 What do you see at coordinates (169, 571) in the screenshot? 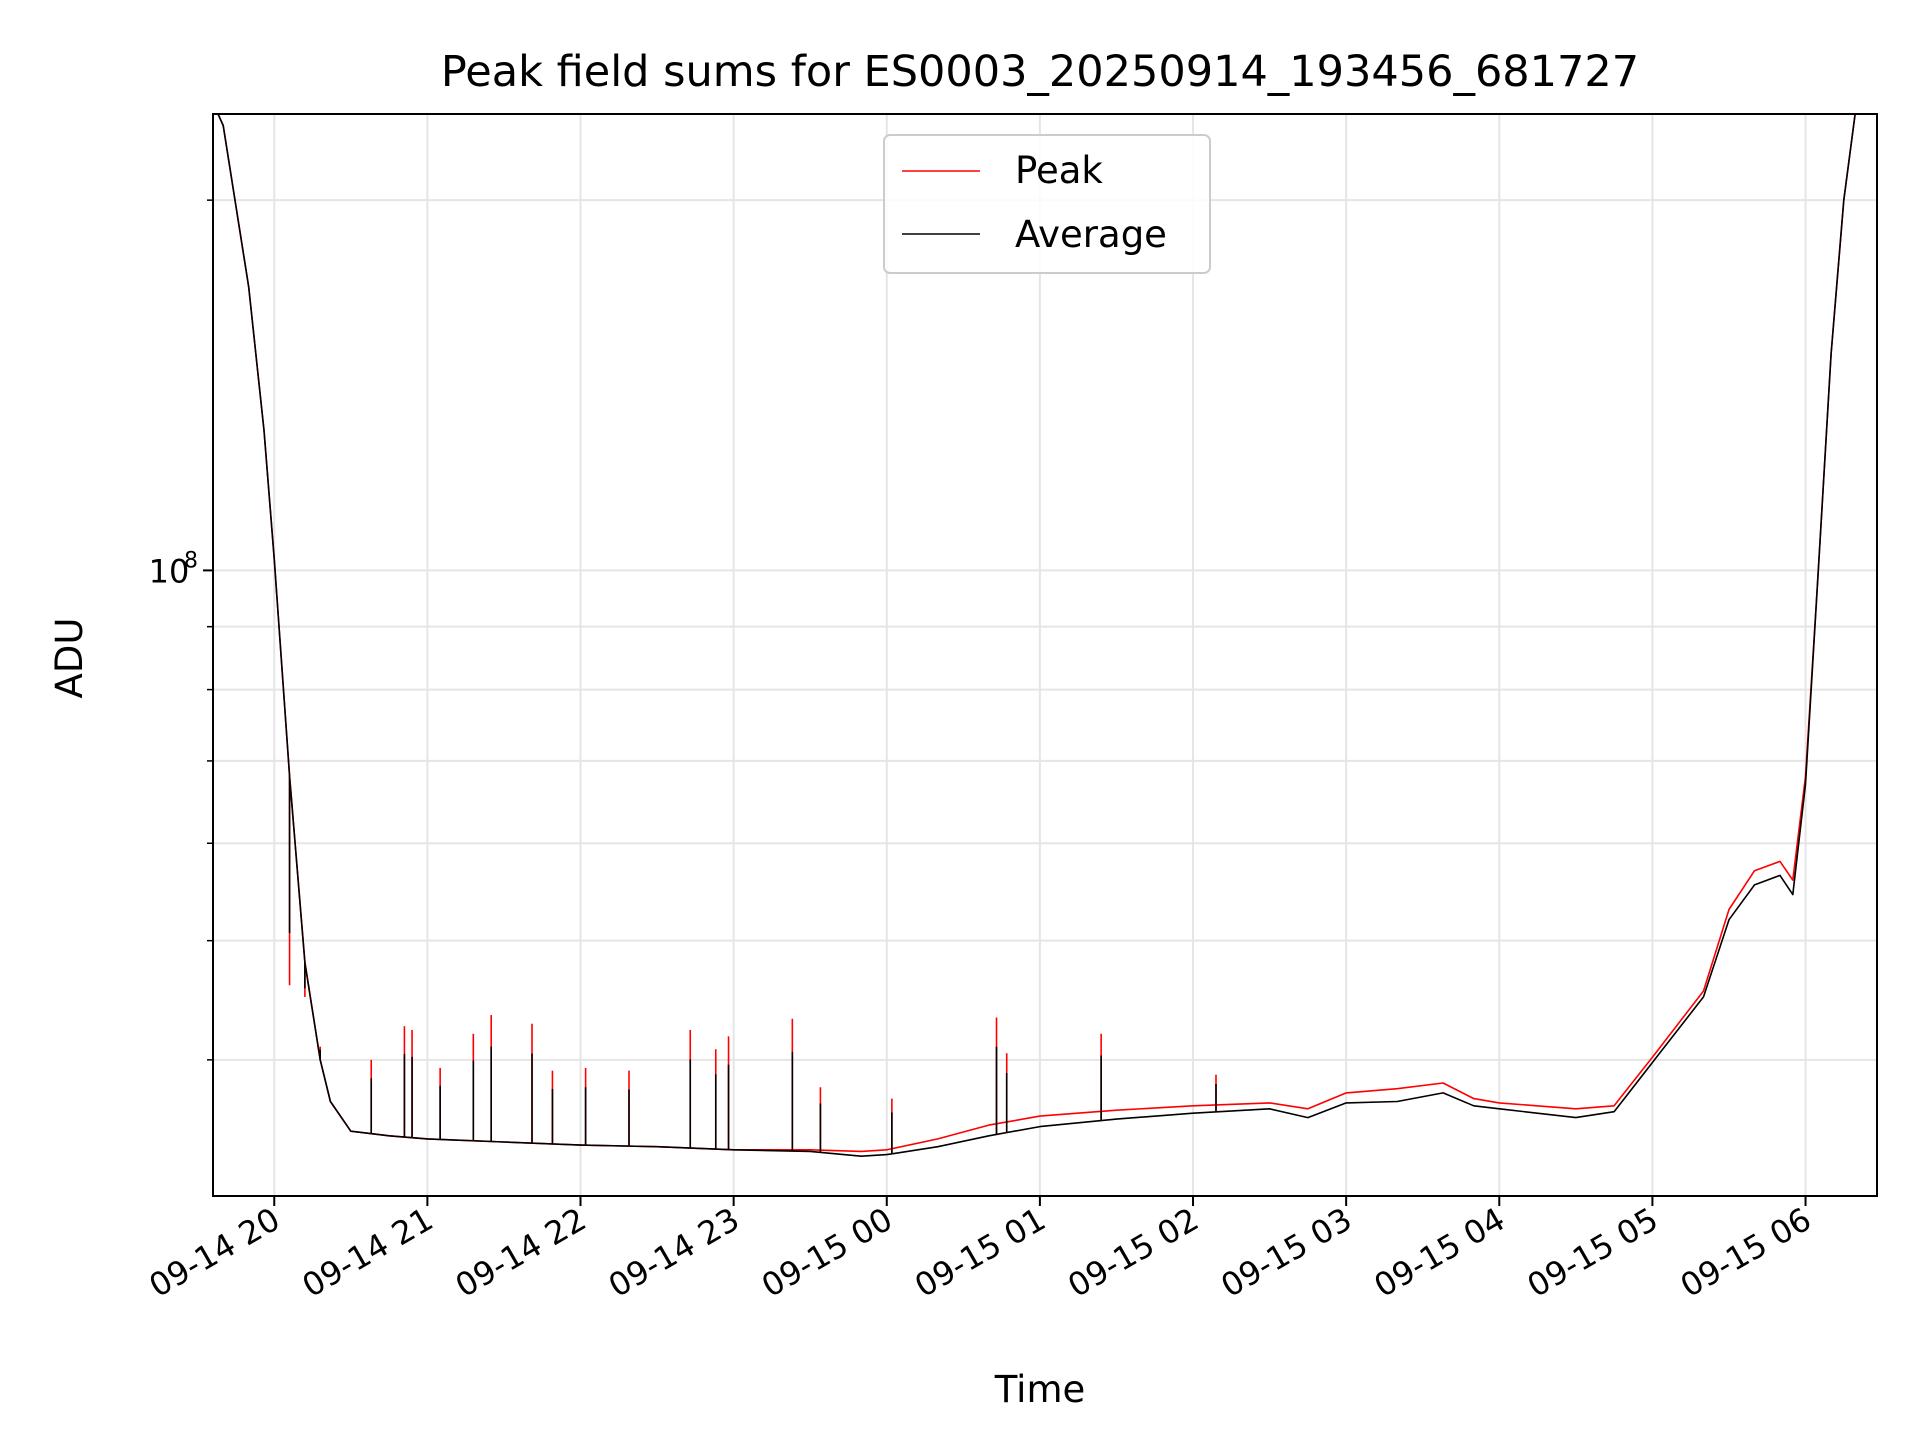
I see `y-tick-label: 10` at bounding box center [169, 571].